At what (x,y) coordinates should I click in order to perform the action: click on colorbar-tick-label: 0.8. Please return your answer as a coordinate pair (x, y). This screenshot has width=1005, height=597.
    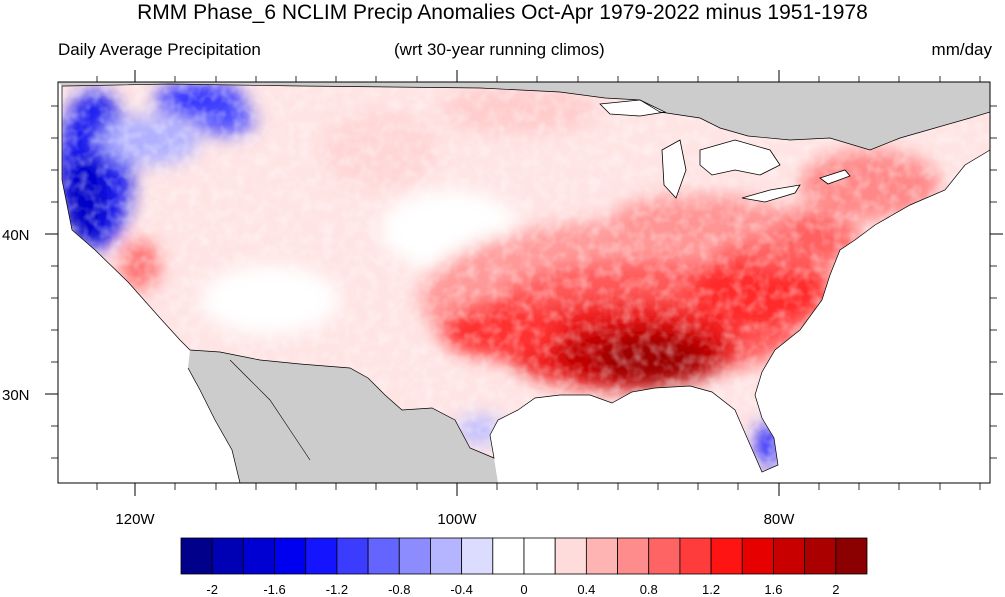
    Looking at the image, I should click on (649, 589).